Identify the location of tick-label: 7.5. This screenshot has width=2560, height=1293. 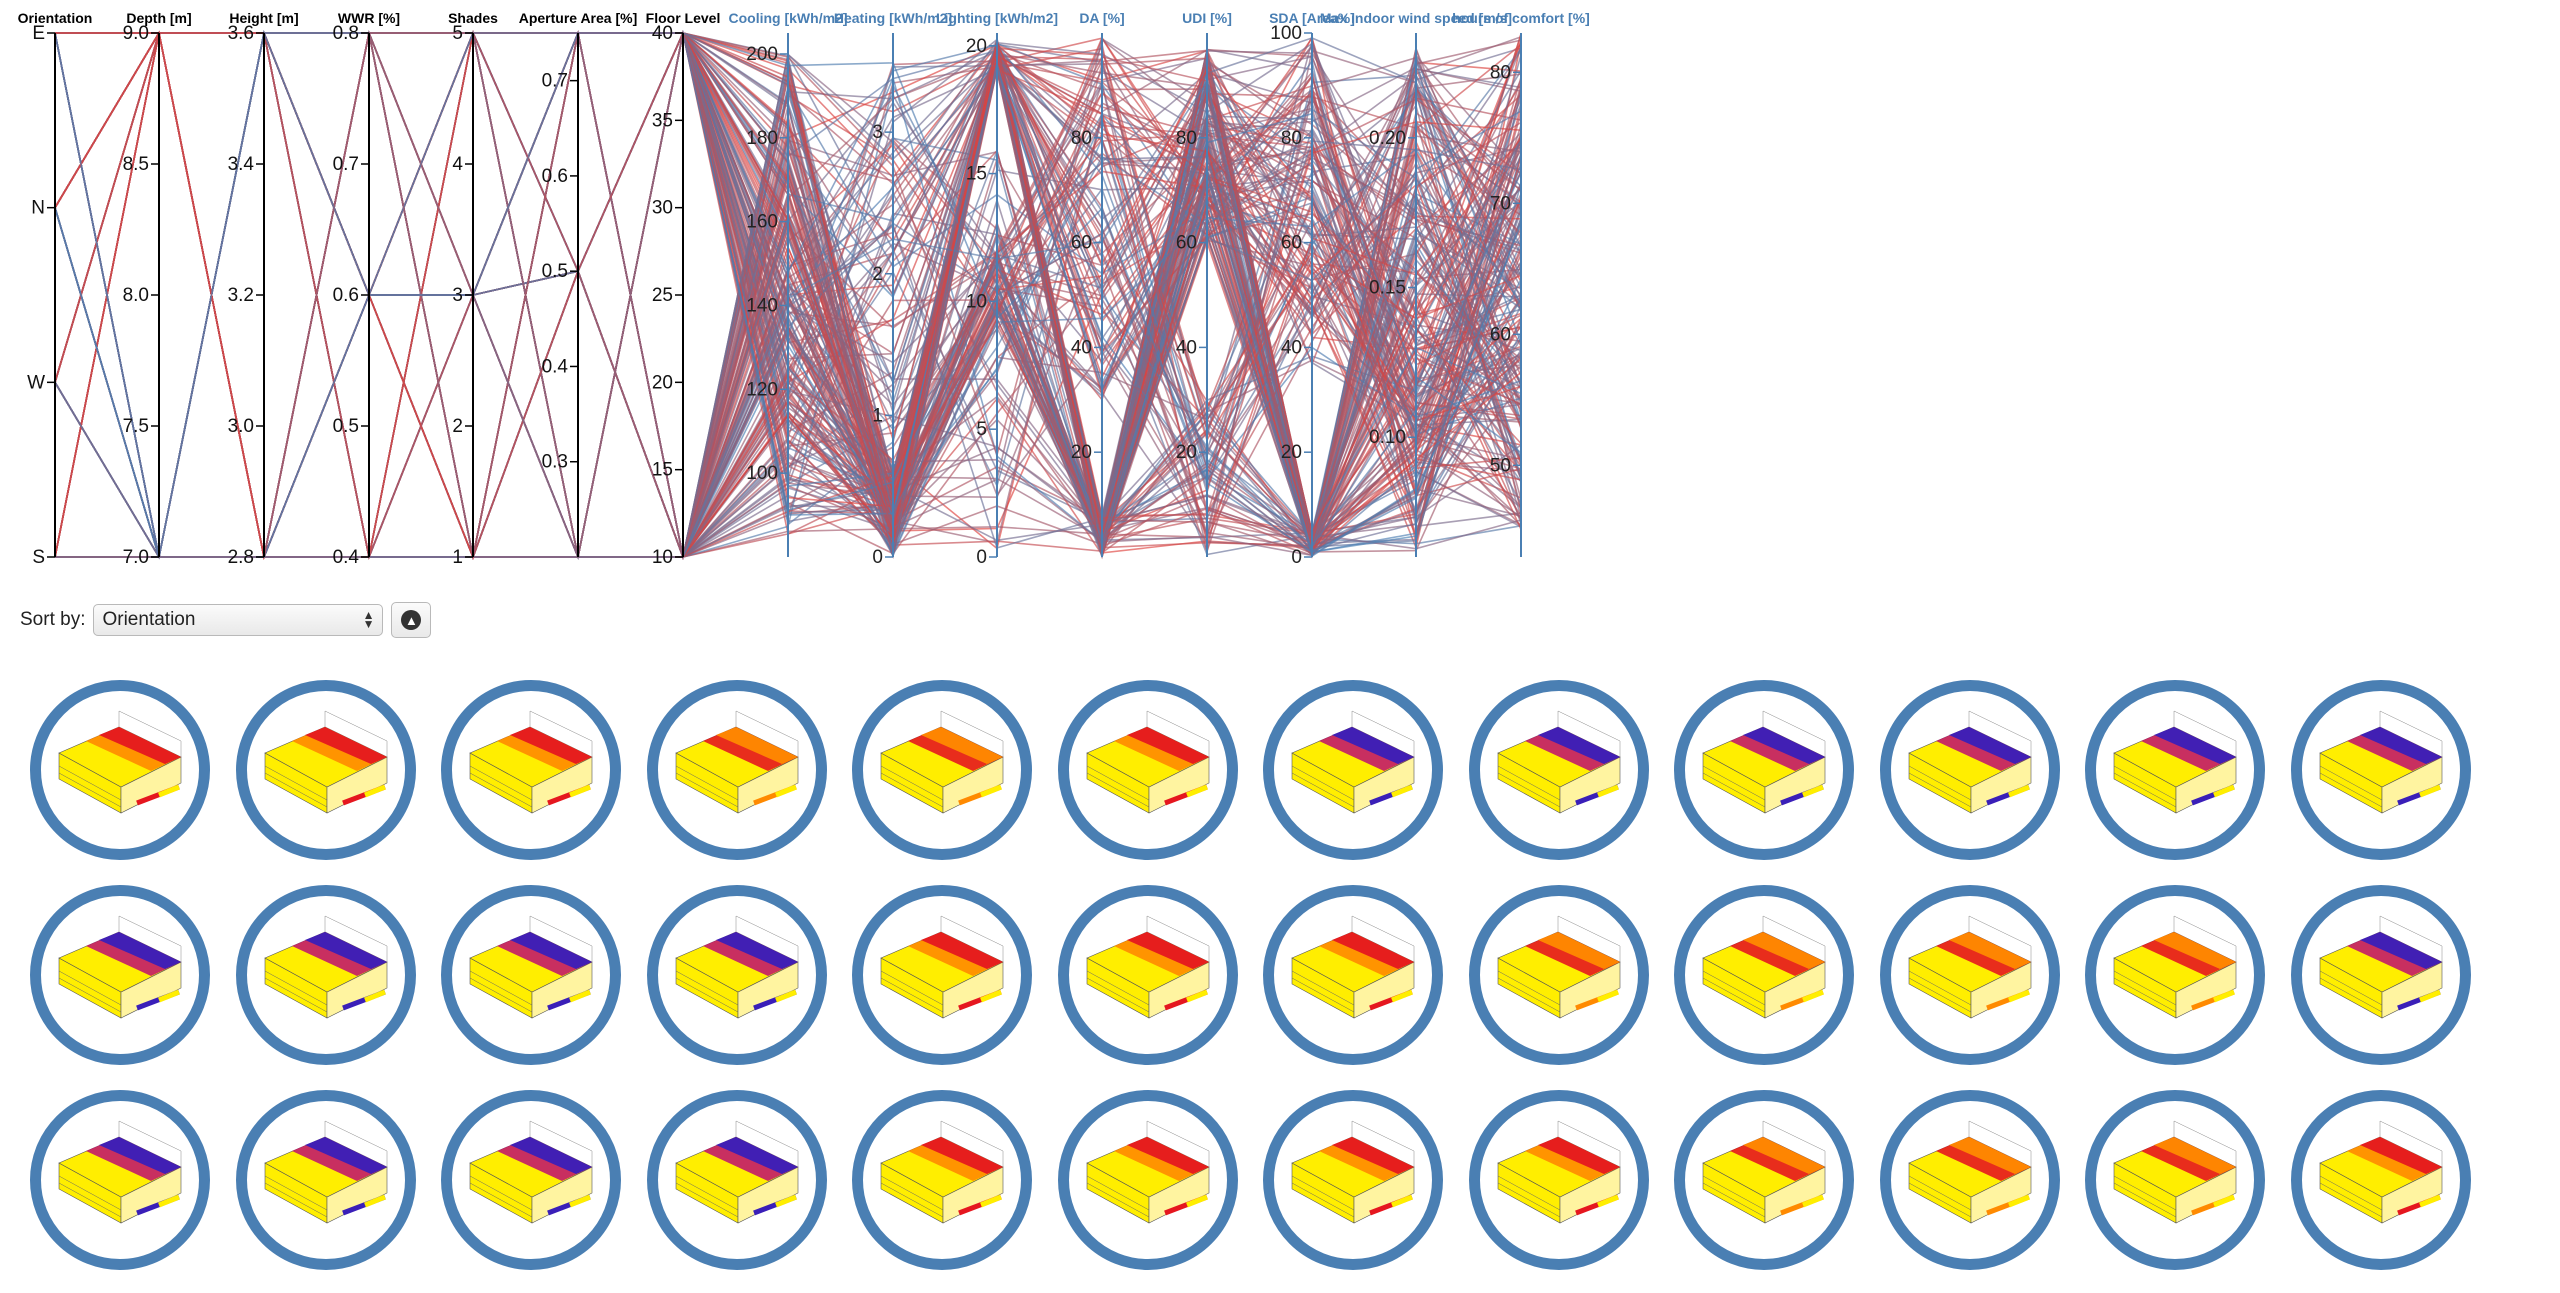
(136, 426).